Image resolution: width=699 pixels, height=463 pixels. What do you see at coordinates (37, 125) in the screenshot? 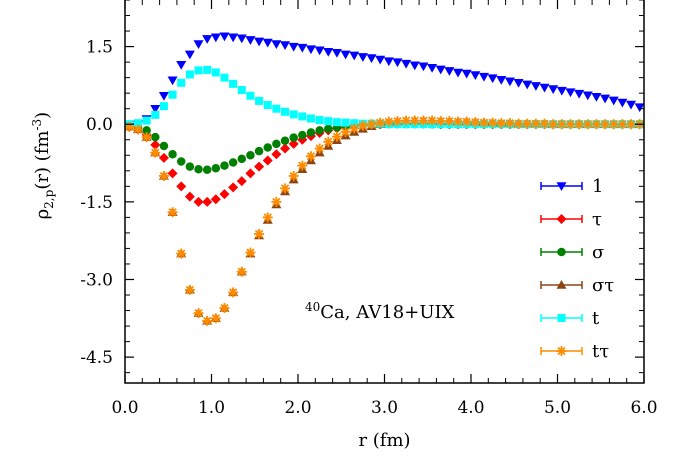
I see `y-axis-title-sup: -3` at bounding box center [37, 125].